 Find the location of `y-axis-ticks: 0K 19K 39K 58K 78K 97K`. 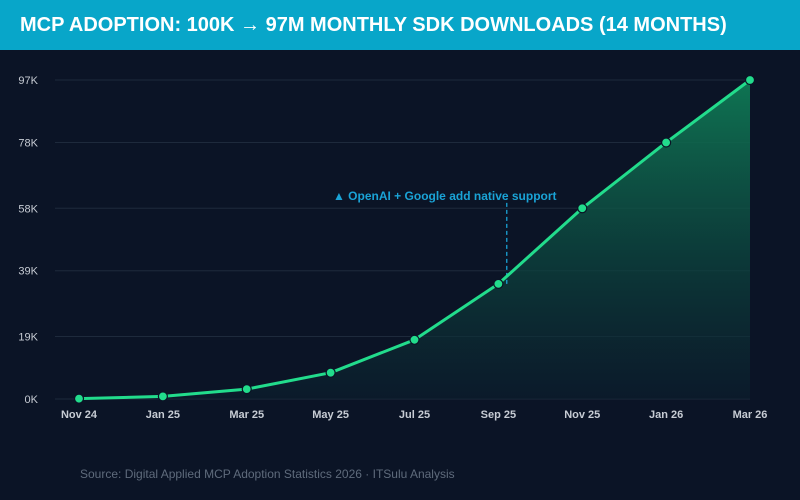

y-axis-ticks: 0K 19K 39K 58K 78K 97K is located at coordinates (28, 240).